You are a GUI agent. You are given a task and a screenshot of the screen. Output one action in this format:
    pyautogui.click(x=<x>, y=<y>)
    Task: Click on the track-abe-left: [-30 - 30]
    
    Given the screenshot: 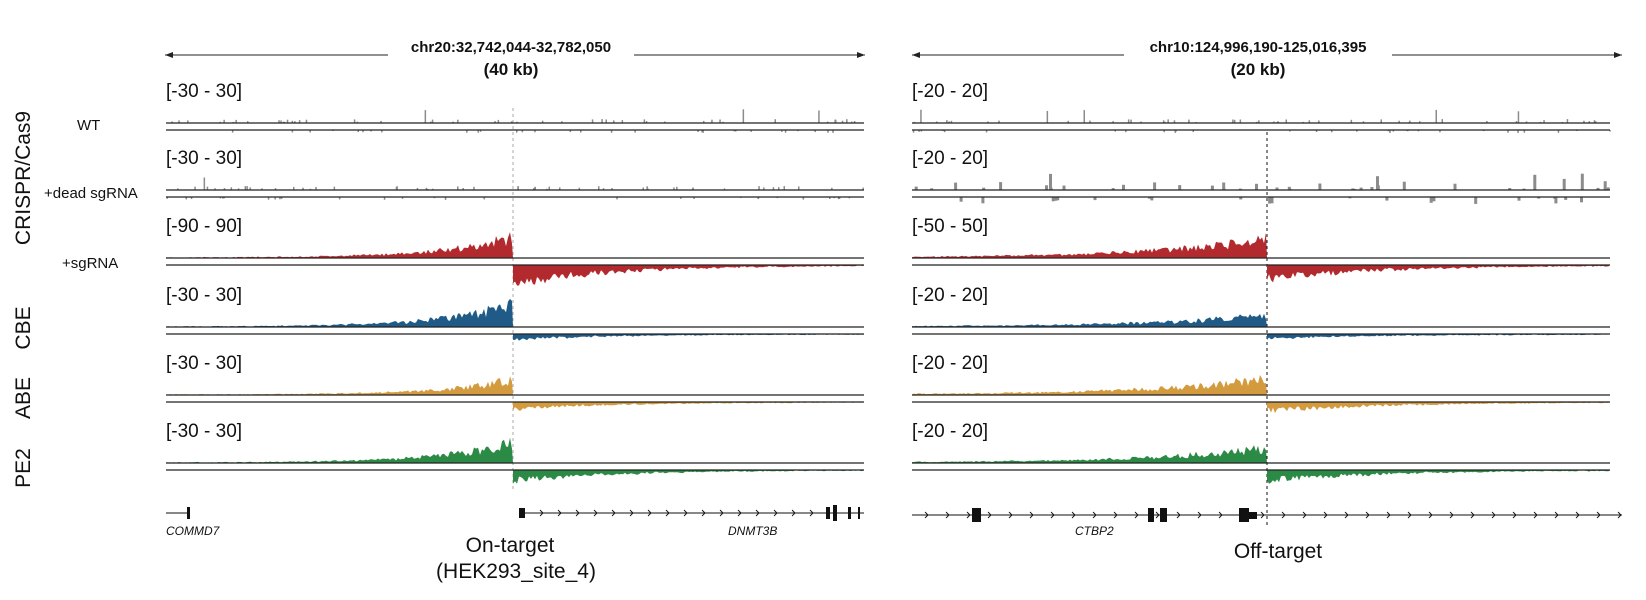 What is the action you would take?
    pyautogui.click(x=515, y=382)
    